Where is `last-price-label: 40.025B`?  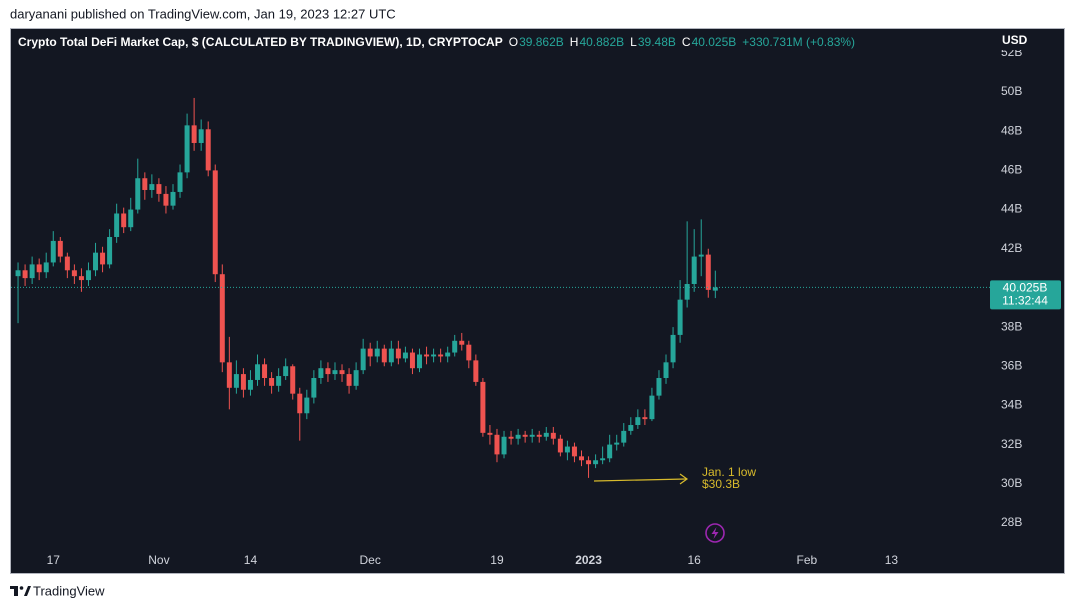 last-price-label: 40.025B is located at coordinates (1025, 288).